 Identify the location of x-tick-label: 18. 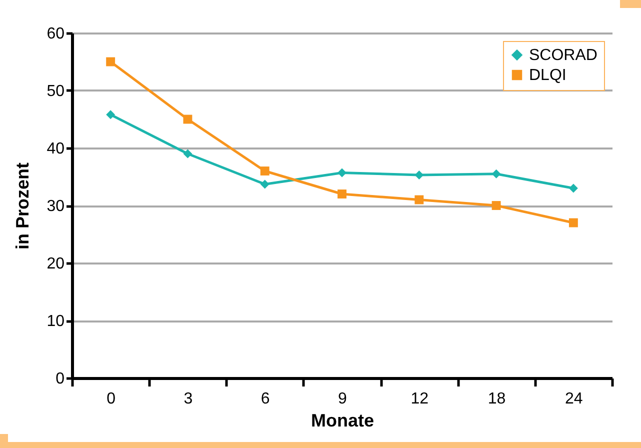
(497, 399).